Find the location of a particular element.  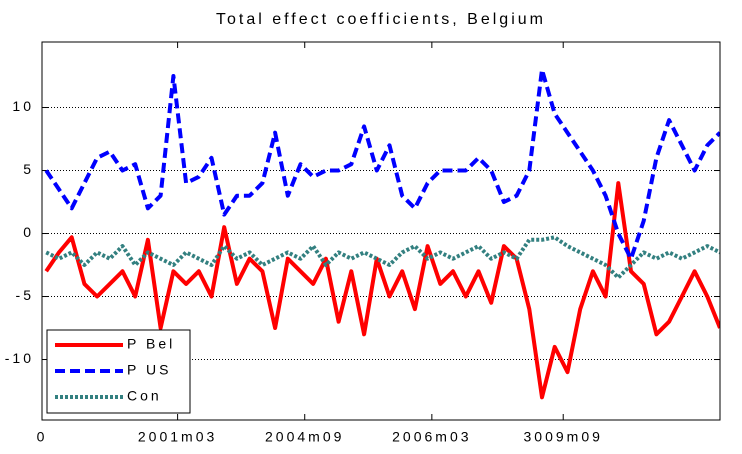

x-tick-label: 0 is located at coordinates (42, 437).